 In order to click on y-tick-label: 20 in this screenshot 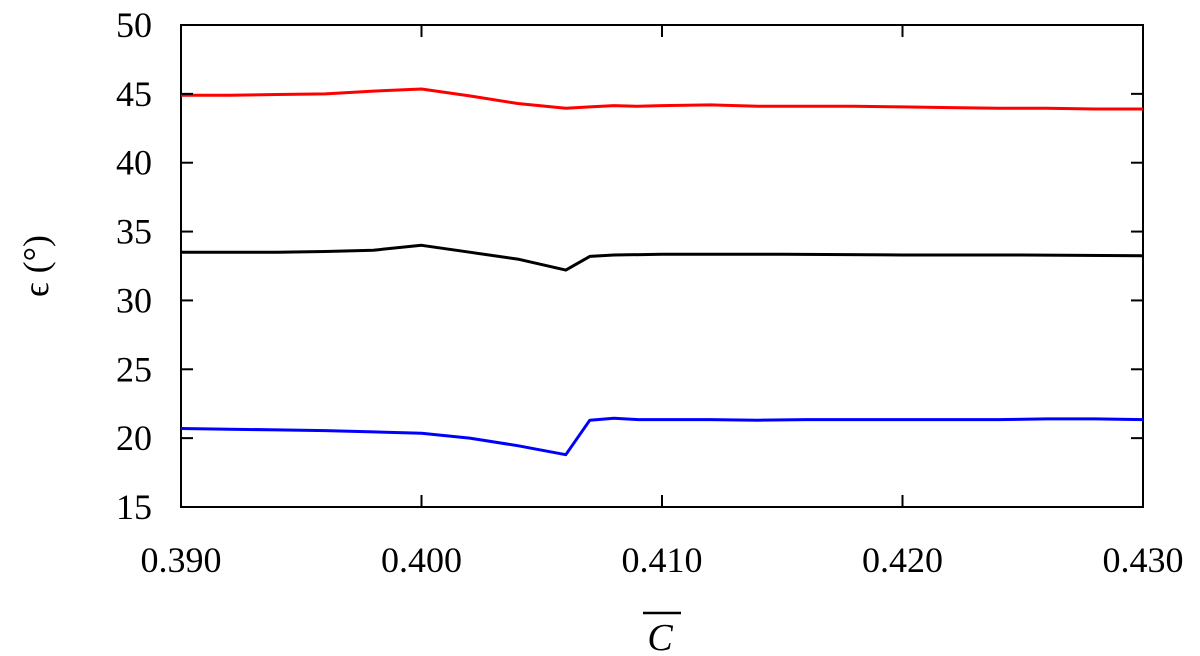, I will do `click(134, 438)`.